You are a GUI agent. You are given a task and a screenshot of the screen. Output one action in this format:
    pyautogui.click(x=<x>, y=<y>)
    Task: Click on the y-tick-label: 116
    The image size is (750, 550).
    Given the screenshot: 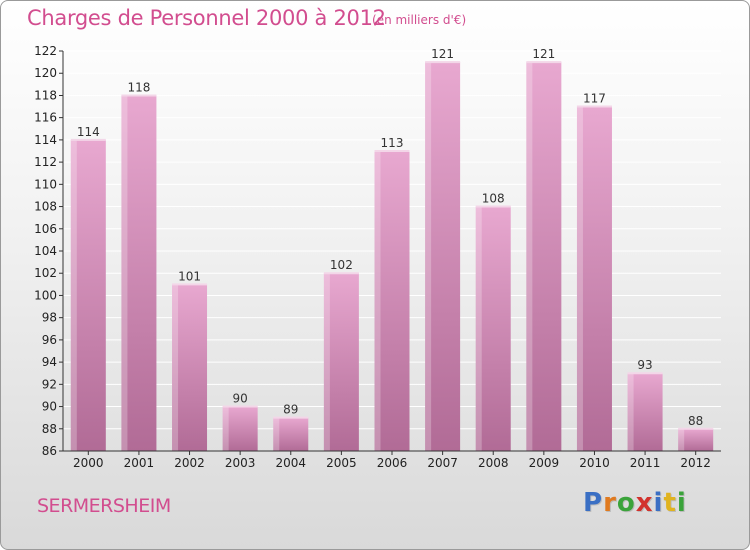 What is the action you would take?
    pyautogui.click(x=45, y=118)
    